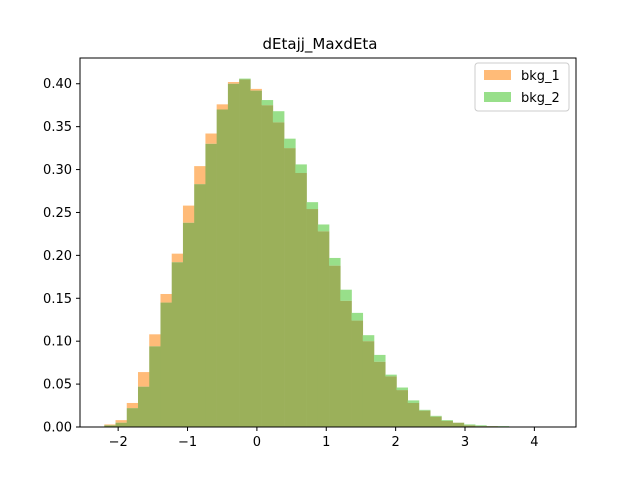  Describe the element at coordinates (540, 76) in the screenshot. I see `legend-label: bkg_1` at that location.